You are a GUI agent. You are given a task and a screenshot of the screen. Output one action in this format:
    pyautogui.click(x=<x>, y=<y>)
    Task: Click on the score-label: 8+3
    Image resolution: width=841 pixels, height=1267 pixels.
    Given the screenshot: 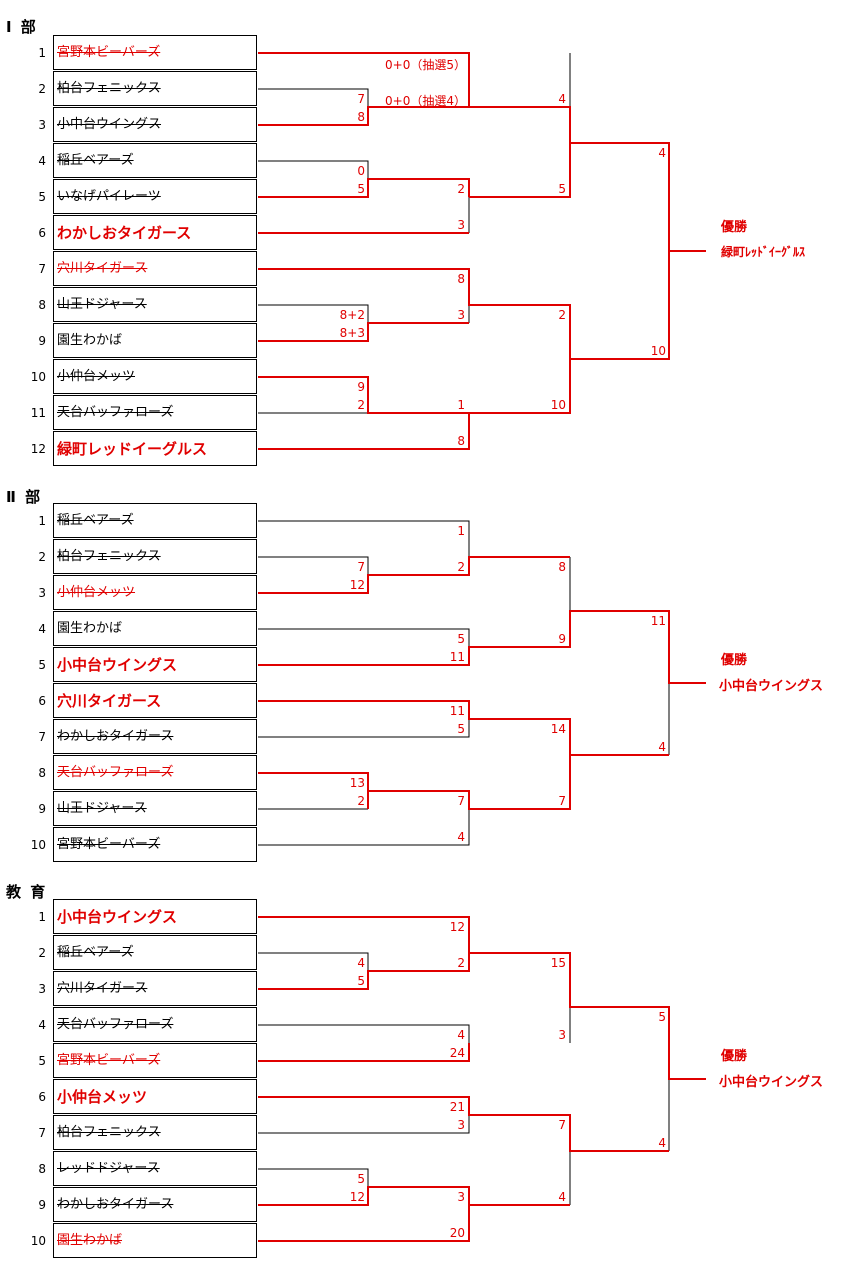 What is the action you would take?
    pyautogui.click(x=352, y=333)
    